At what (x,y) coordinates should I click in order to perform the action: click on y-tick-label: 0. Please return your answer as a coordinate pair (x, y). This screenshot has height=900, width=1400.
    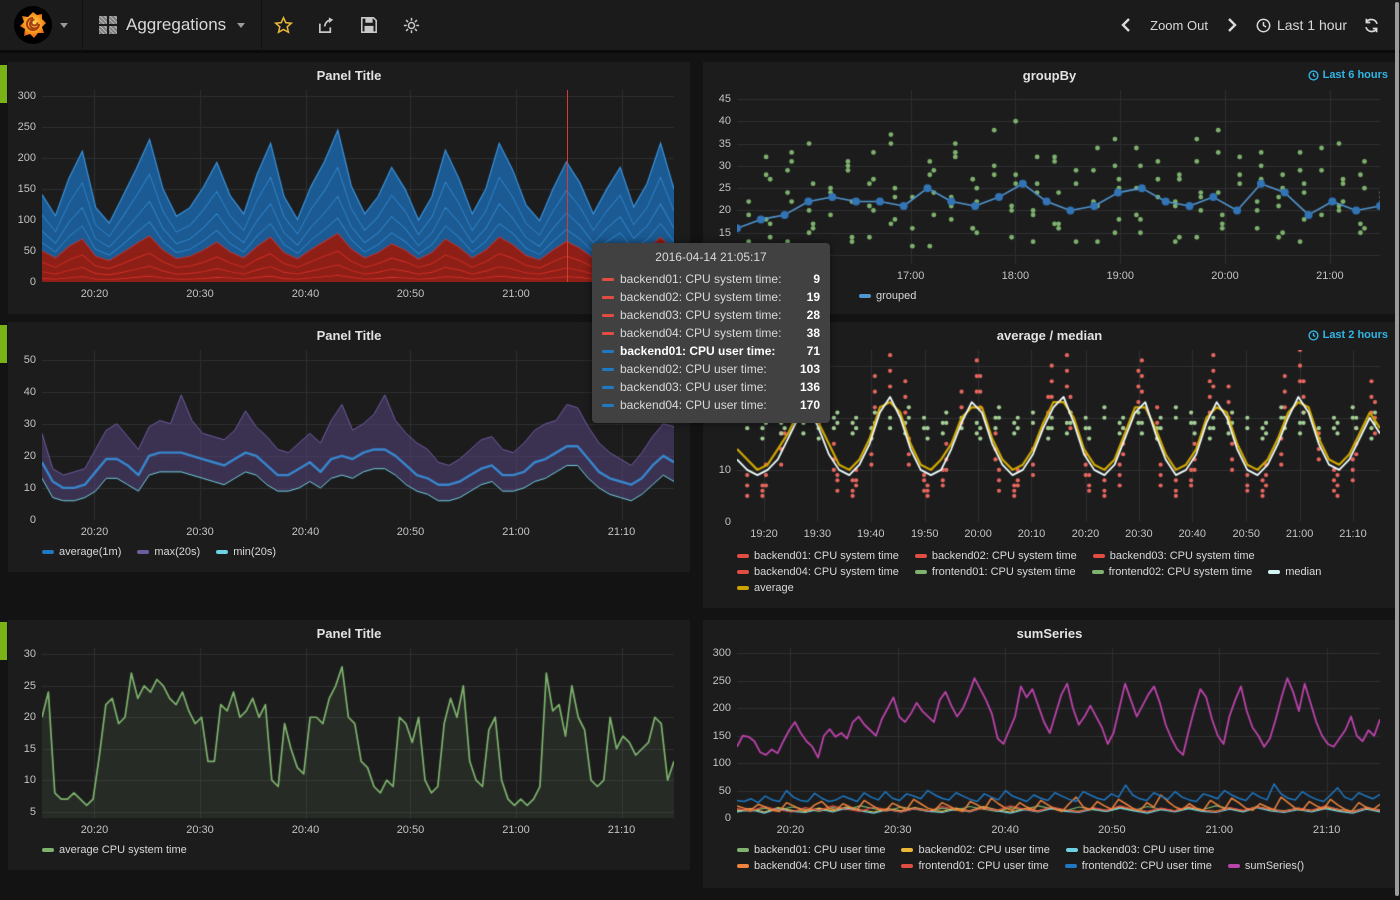
    Looking at the image, I should click on (32, 520).